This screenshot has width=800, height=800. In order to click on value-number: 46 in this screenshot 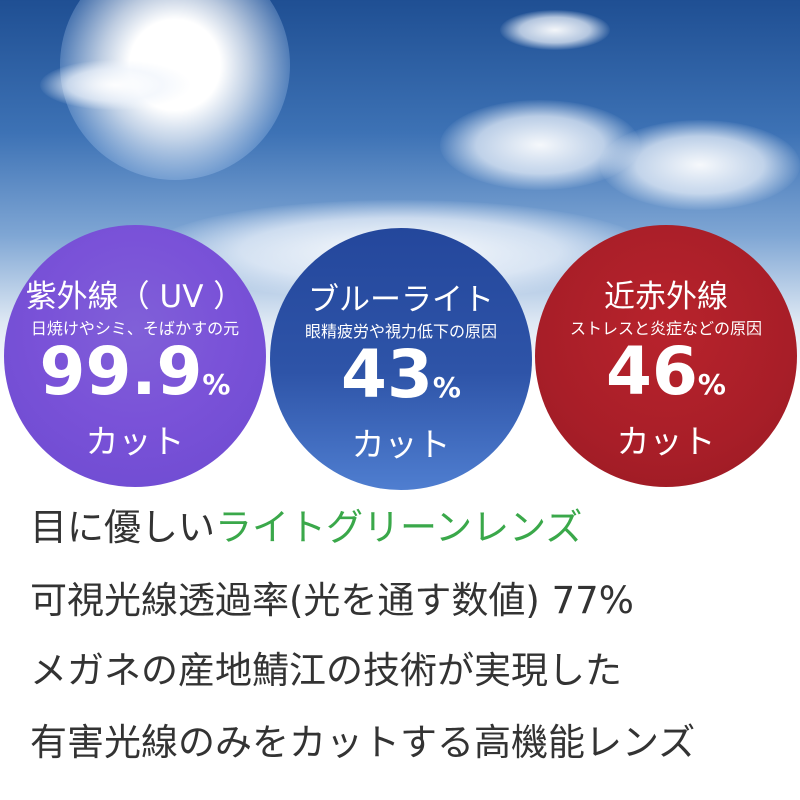, I will do `click(652, 371)`.